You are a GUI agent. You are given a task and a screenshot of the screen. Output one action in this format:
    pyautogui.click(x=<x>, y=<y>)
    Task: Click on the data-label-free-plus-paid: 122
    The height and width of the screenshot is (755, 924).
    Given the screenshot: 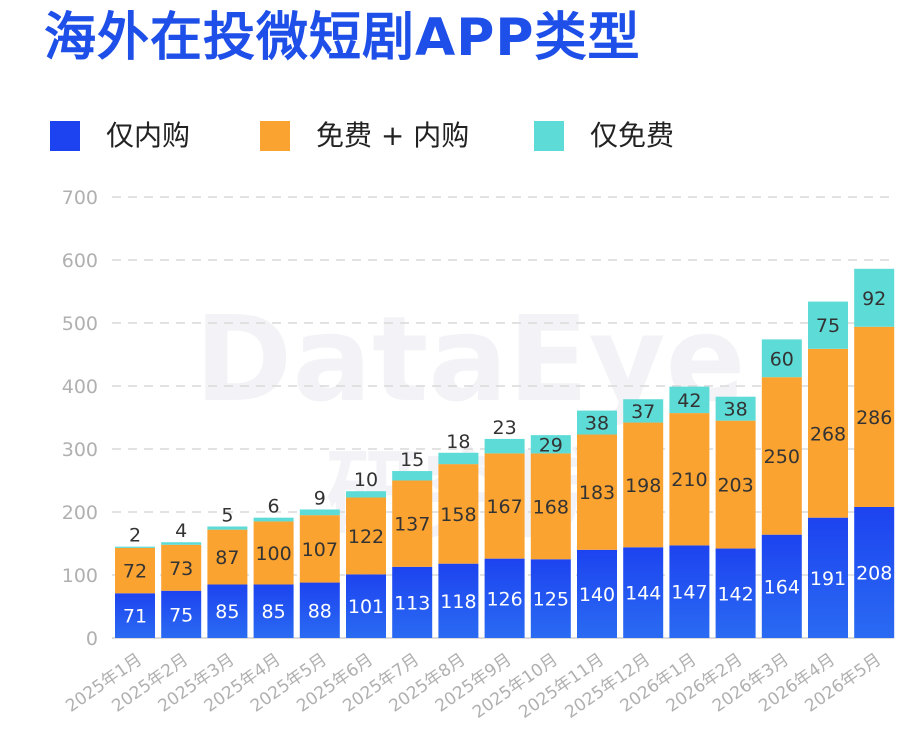 What is the action you would take?
    pyautogui.click(x=366, y=537)
    